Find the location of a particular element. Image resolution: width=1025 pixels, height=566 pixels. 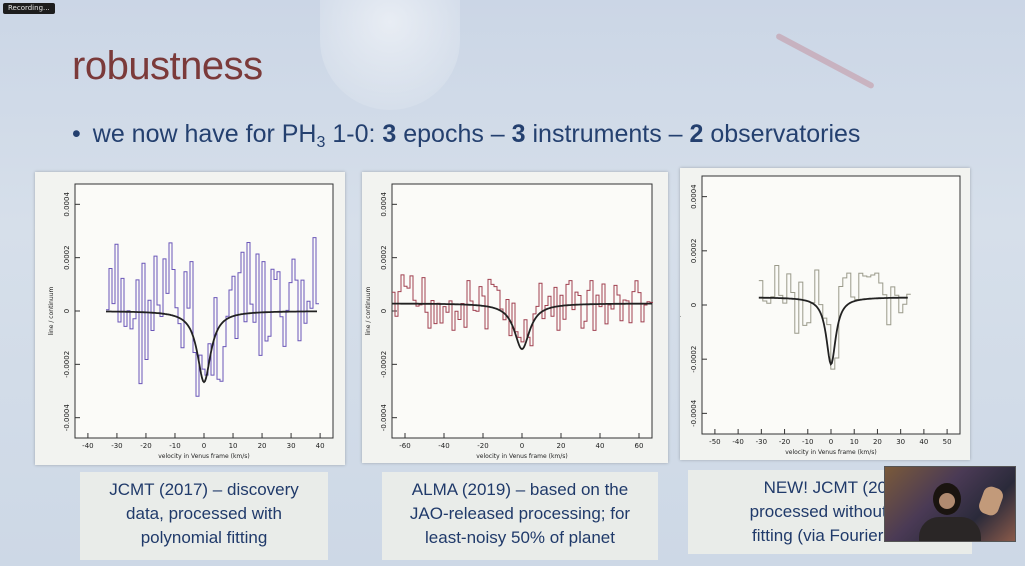

caption-line: fitting (via Fourier tra is located at coordinates (830, 535).